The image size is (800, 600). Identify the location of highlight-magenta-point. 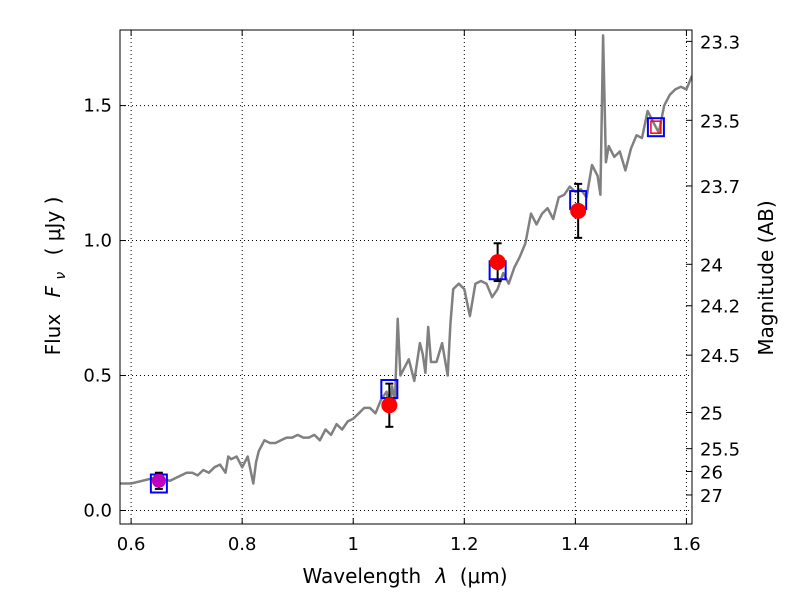
(158, 480).